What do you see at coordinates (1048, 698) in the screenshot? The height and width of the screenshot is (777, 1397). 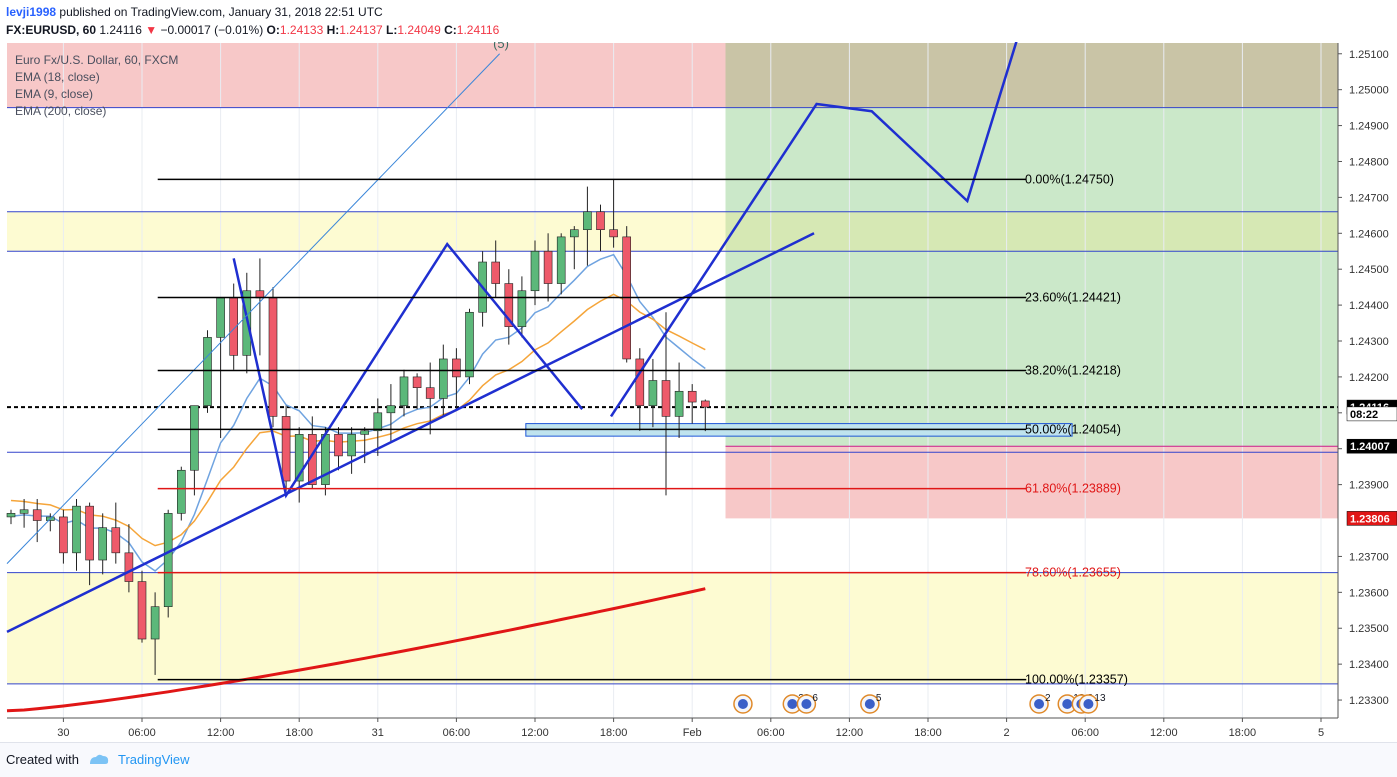 I see `event-count: 2` at bounding box center [1048, 698].